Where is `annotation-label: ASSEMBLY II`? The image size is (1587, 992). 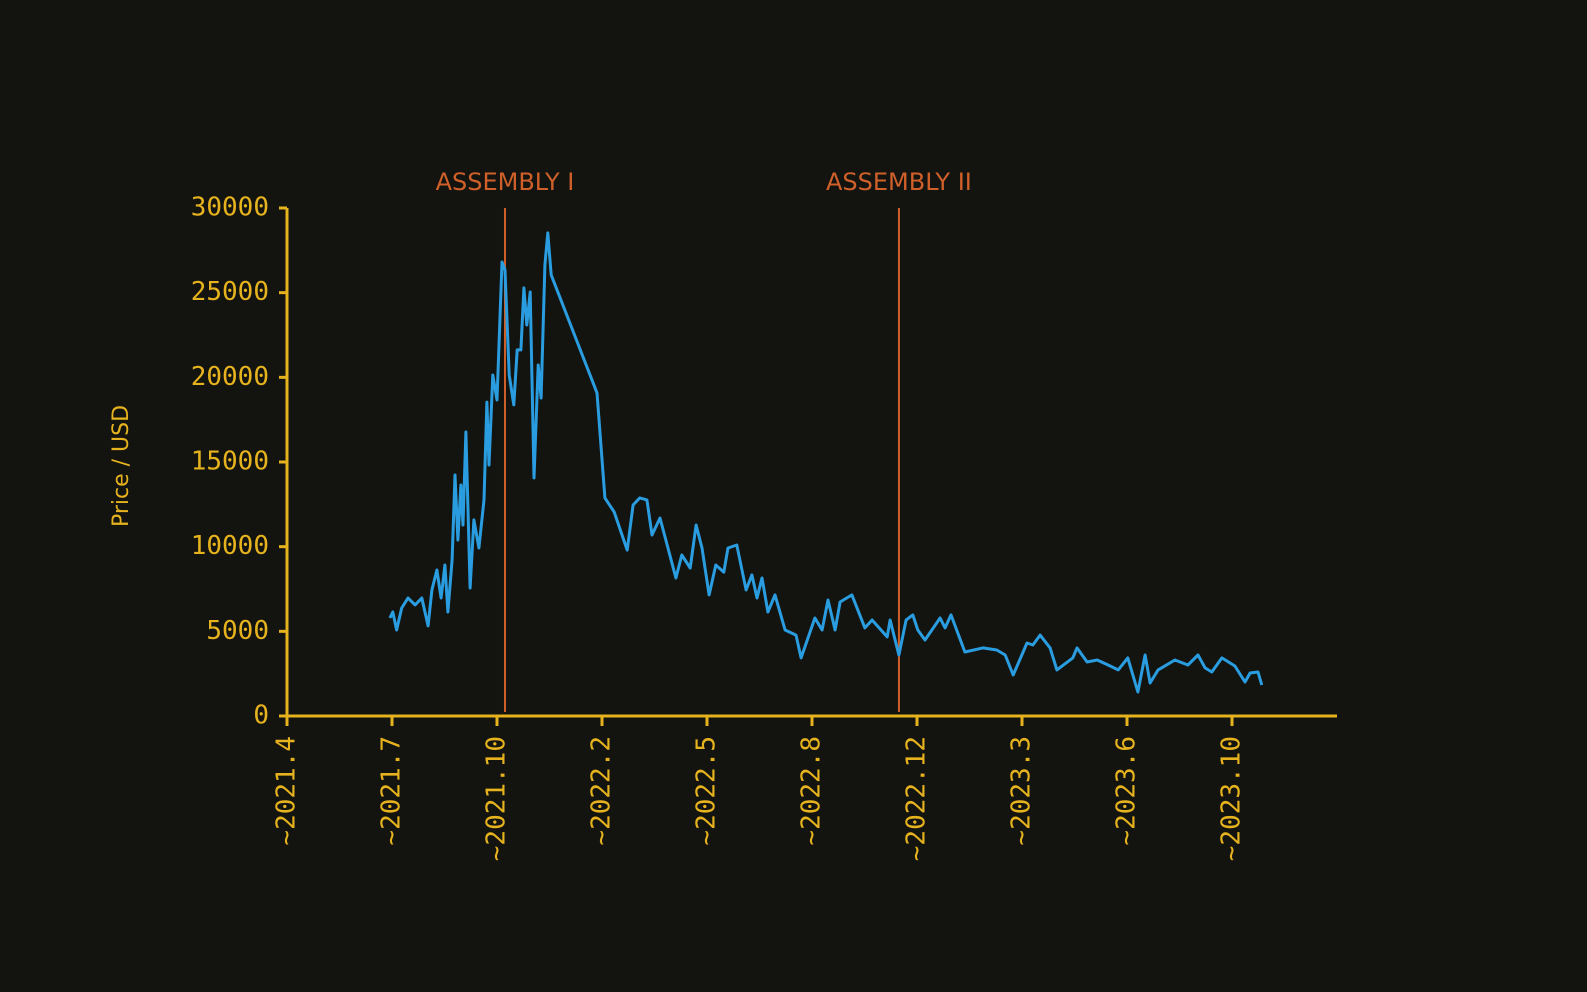 annotation-label: ASSEMBLY II is located at coordinates (899, 182).